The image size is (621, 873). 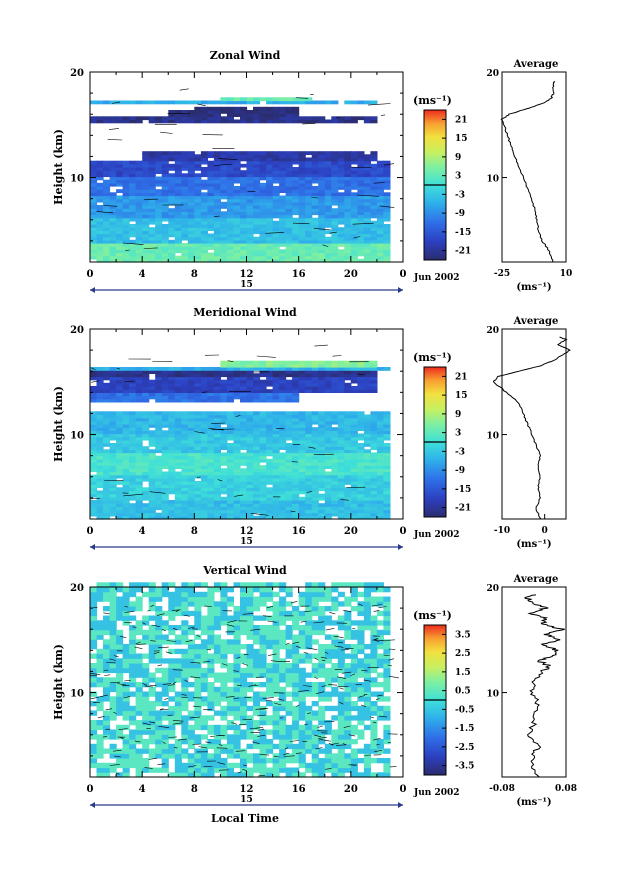 What do you see at coordinates (245, 55) in the screenshot?
I see `panel-title: Zonal Wind` at bounding box center [245, 55].